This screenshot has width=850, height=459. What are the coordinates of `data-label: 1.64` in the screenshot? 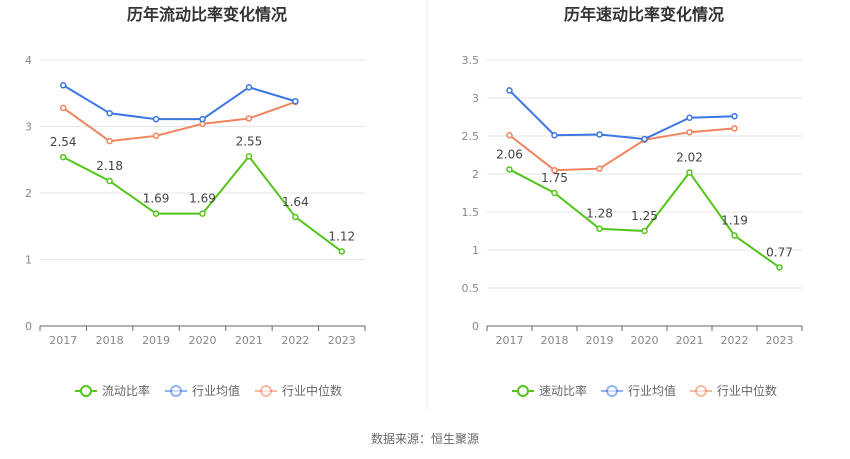 It's located at (295, 202).